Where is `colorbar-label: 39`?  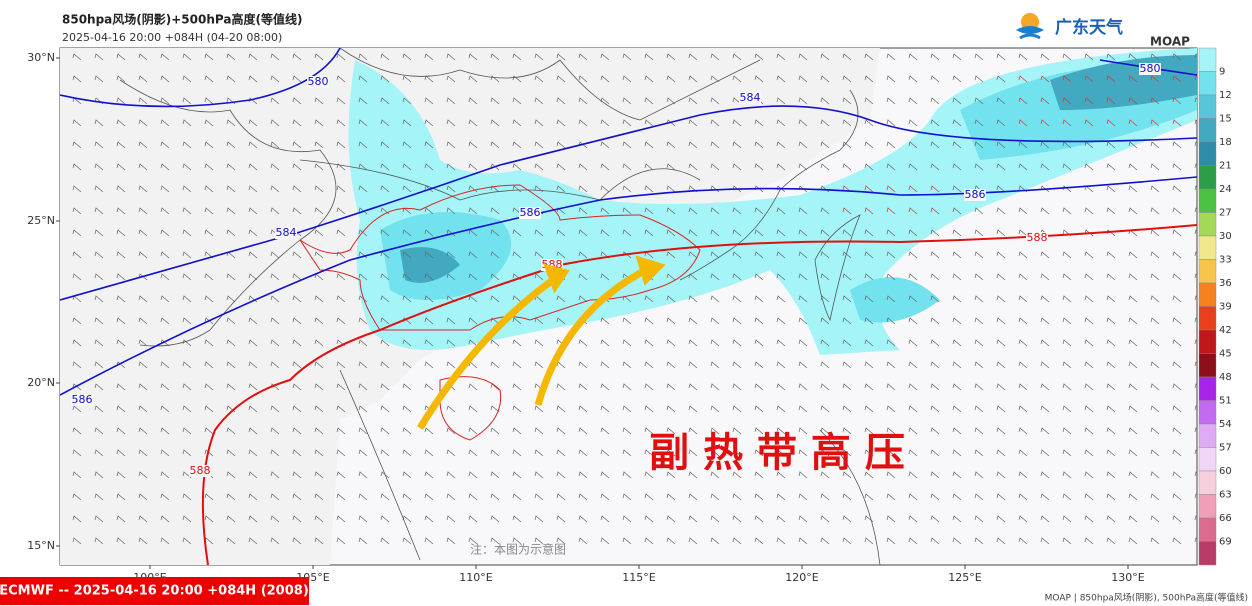 colorbar-label: 39 is located at coordinates (1225, 307).